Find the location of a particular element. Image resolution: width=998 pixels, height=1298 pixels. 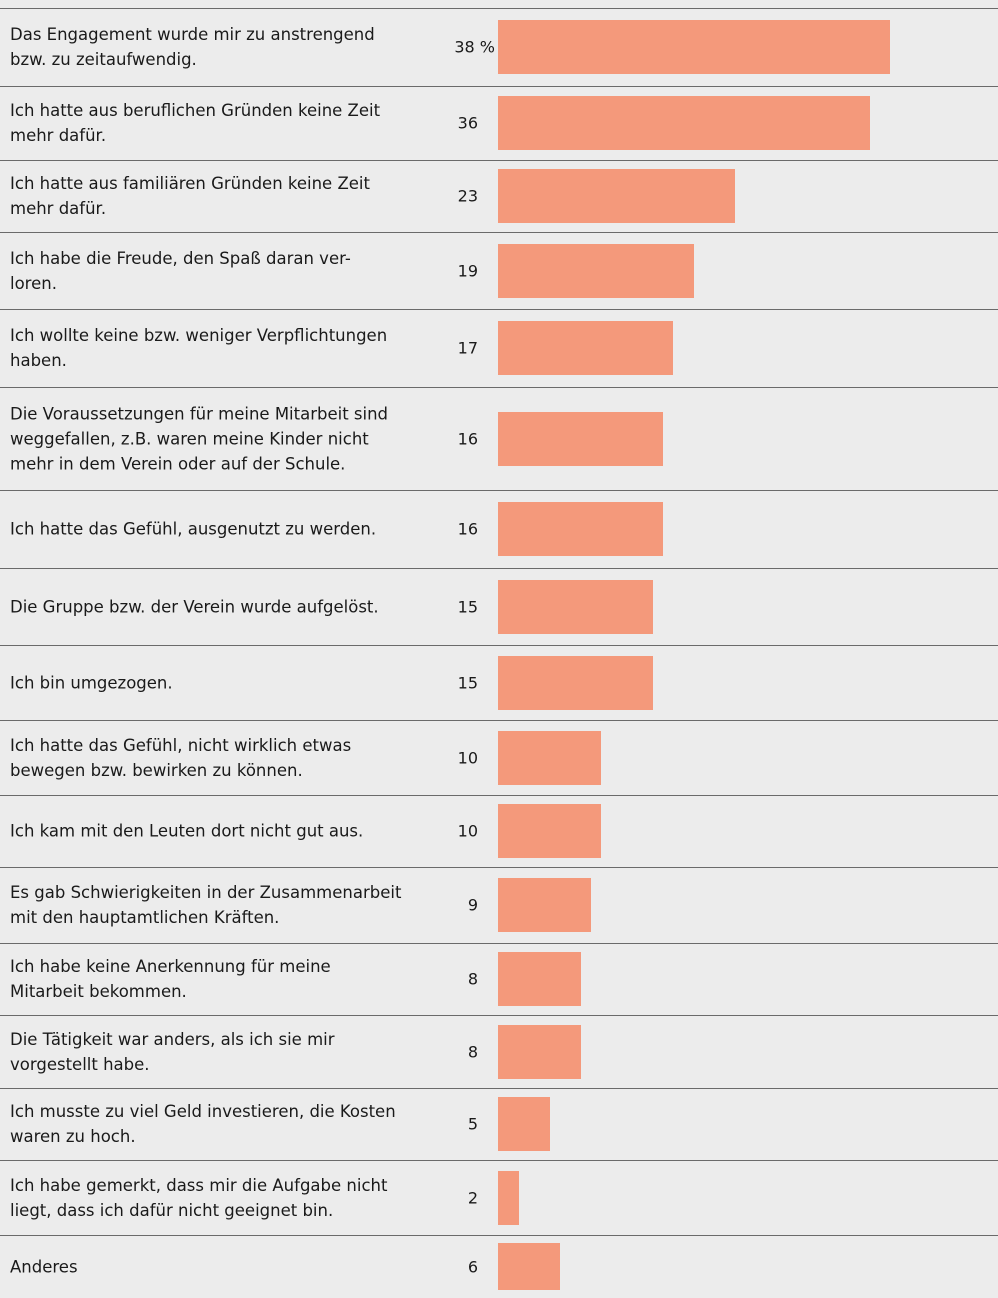

value-label: 17 is located at coordinates (467, 348).